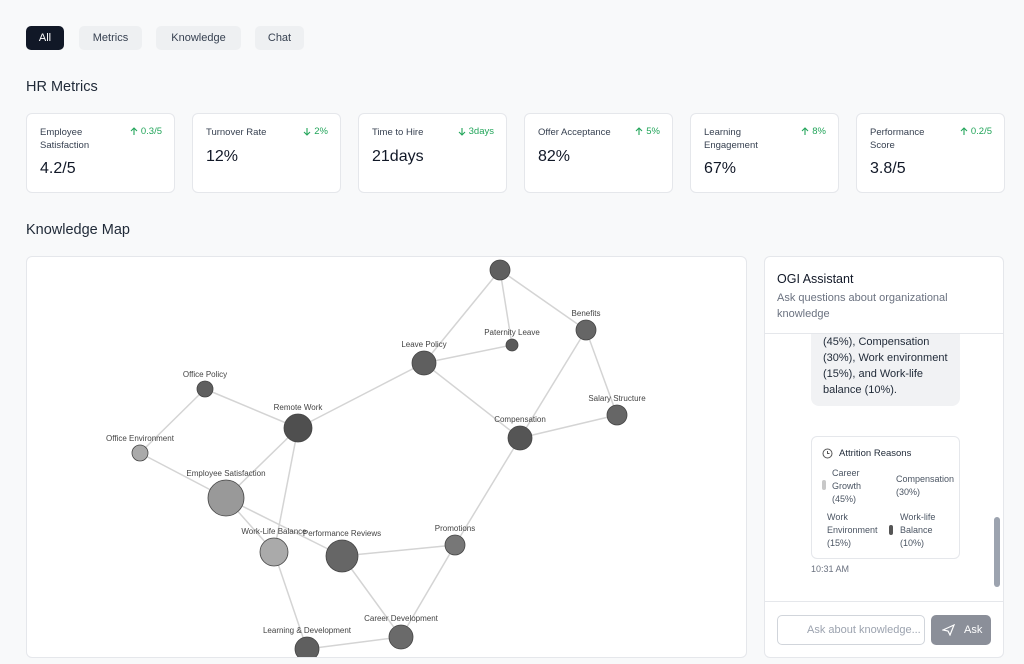 The width and height of the screenshot is (1024, 664). Describe the element at coordinates (151, 131) in the screenshot. I see `metric-change-text: 0.3/5` at that location.